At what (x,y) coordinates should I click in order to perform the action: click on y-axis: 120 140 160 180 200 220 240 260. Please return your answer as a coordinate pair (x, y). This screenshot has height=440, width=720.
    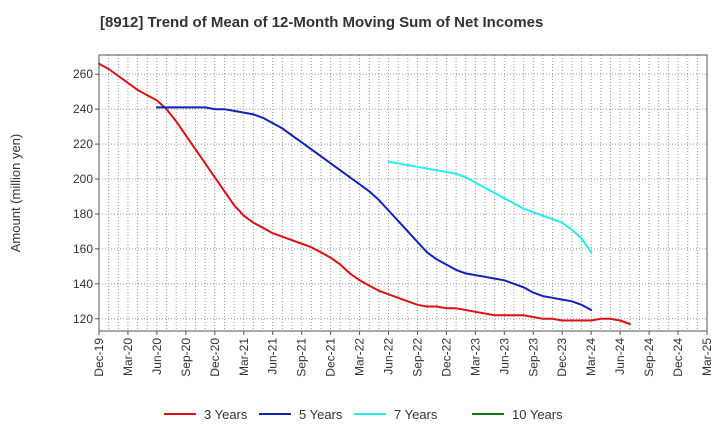
    Looking at the image, I should click on (86, 196).